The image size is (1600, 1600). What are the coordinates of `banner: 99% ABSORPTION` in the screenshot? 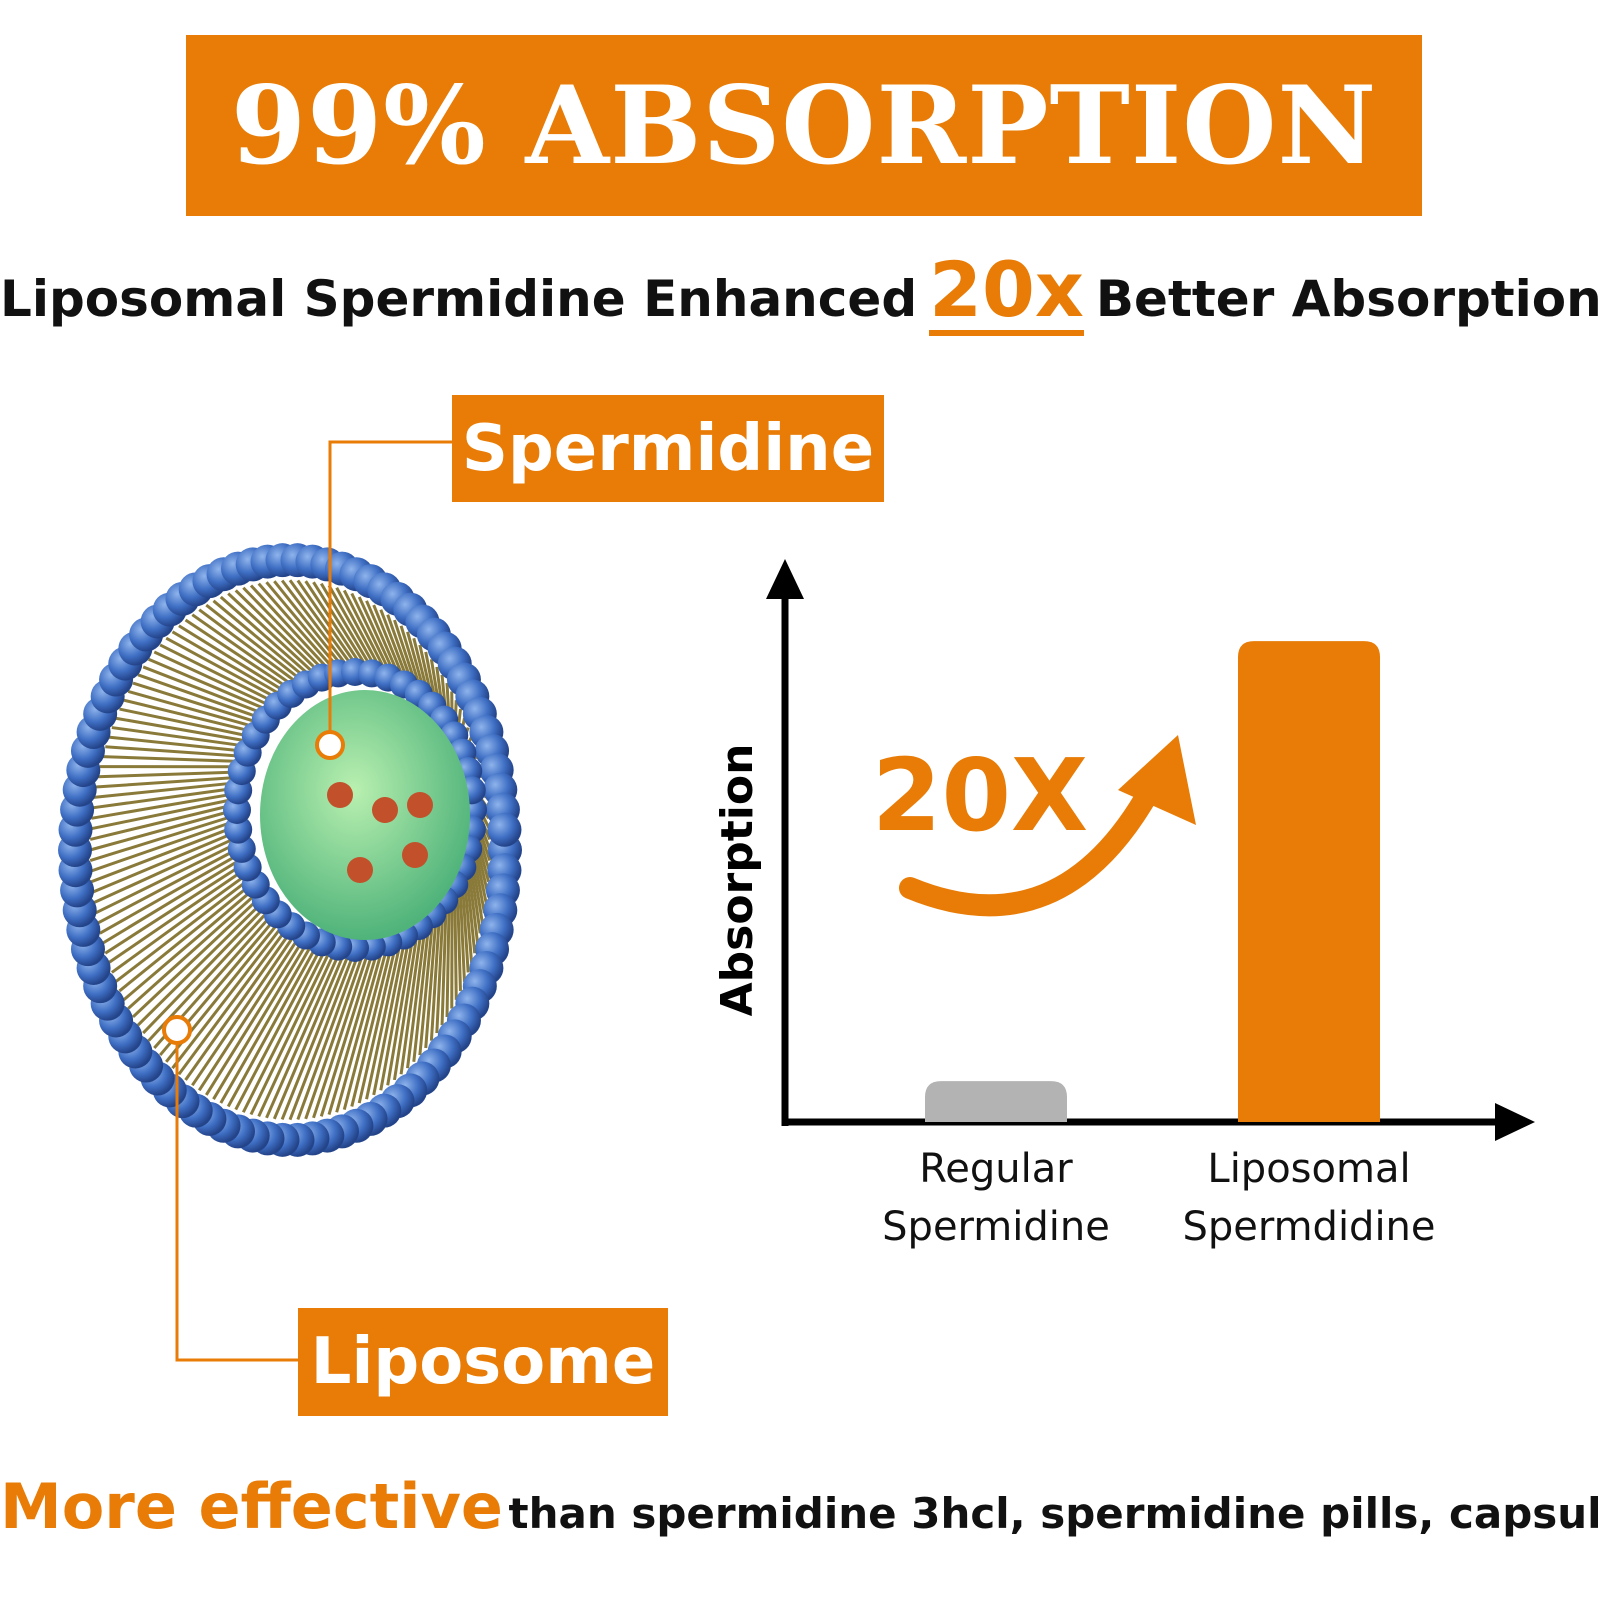 It's located at (804, 125).